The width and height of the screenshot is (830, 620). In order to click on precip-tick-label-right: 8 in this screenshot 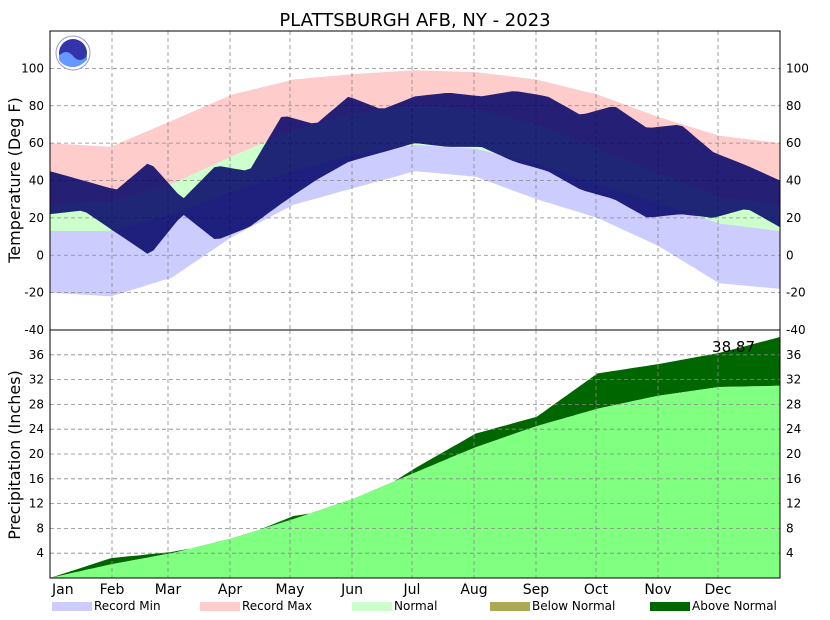, I will do `click(790, 528)`.